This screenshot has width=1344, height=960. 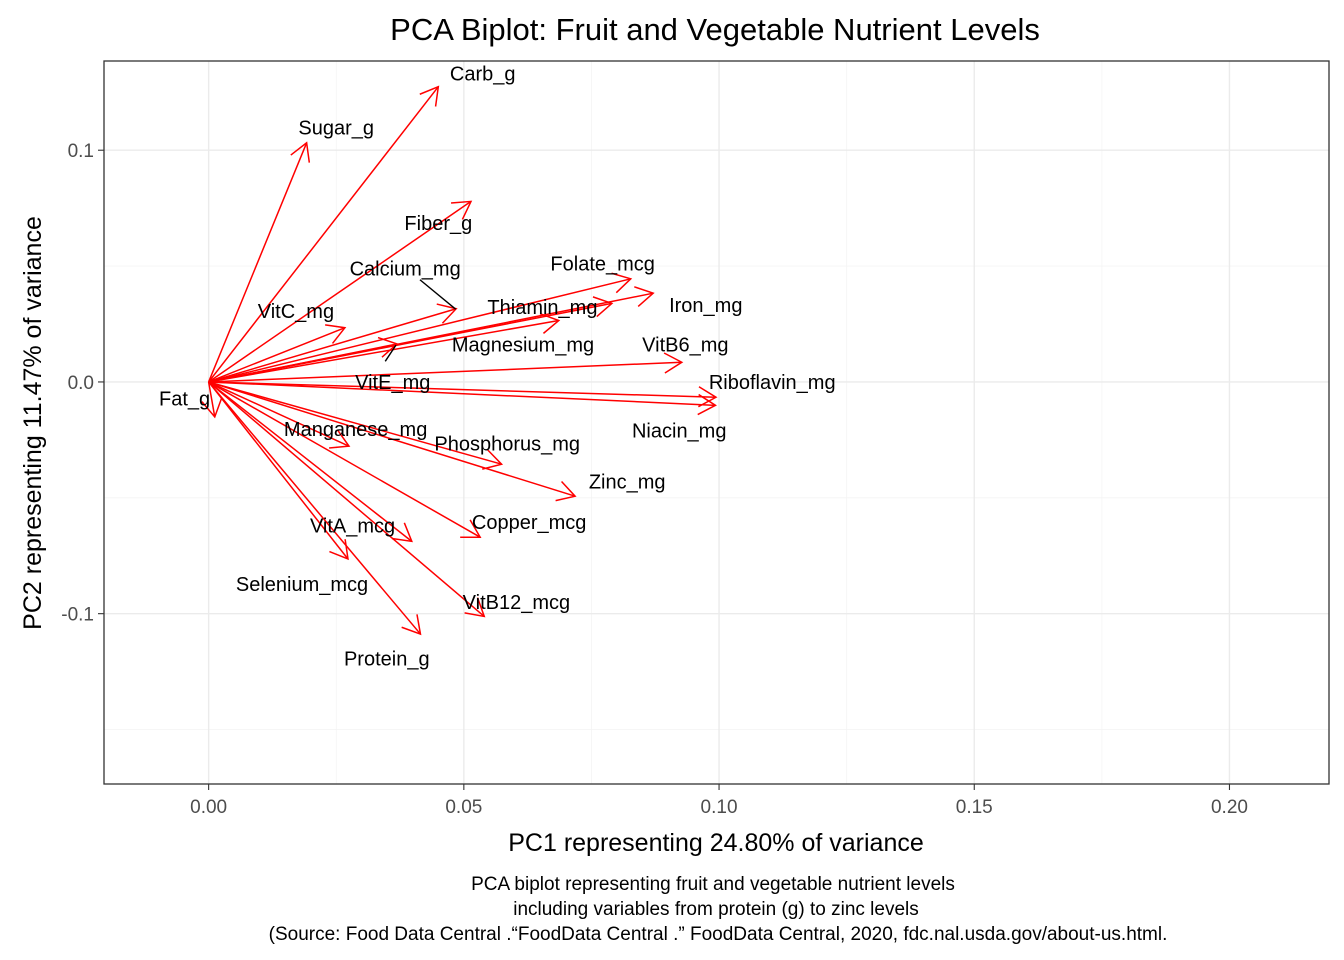 I want to click on label-iron-mg: Iron_mg, so click(x=705, y=306).